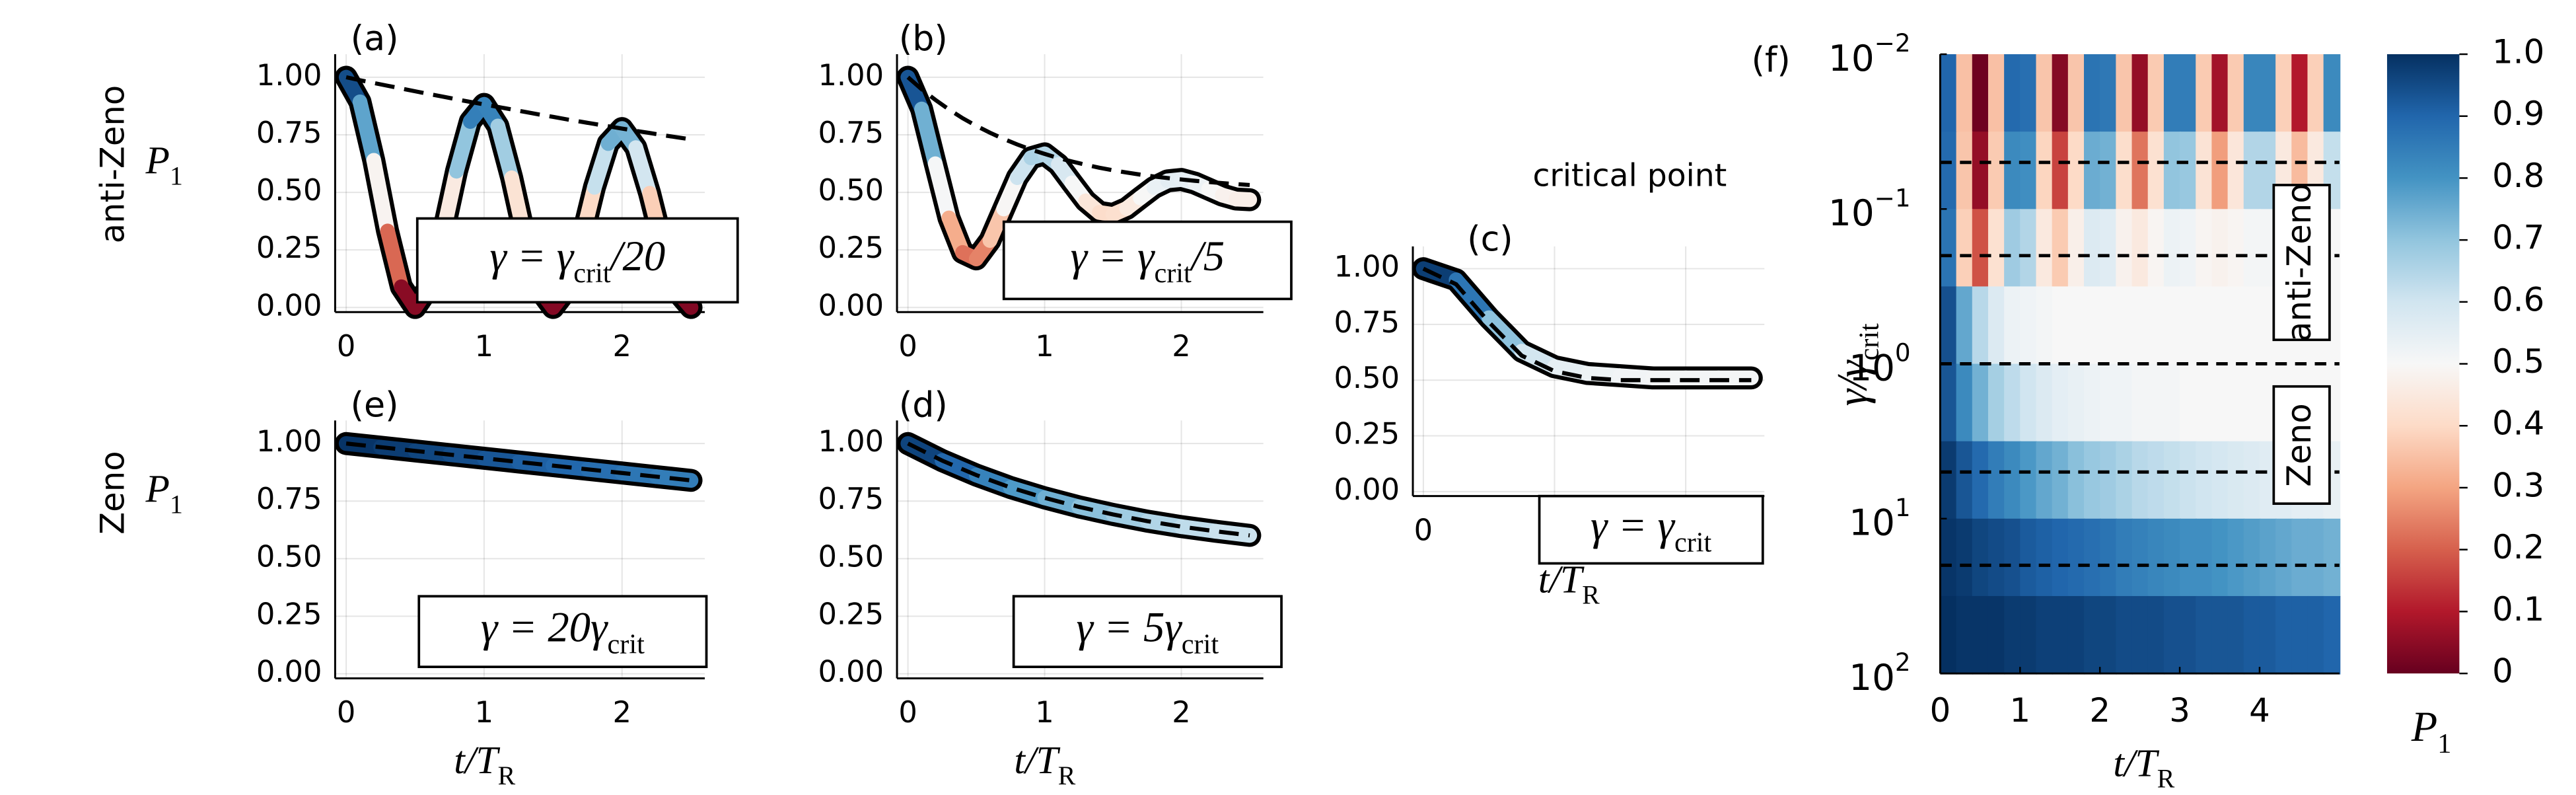 The width and height of the screenshot is (2576, 795). What do you see at coordinates (2518, 238) in the screenshot?
I see `colorbar-tick-label: 0.7` at bounding box center [2518, 238].